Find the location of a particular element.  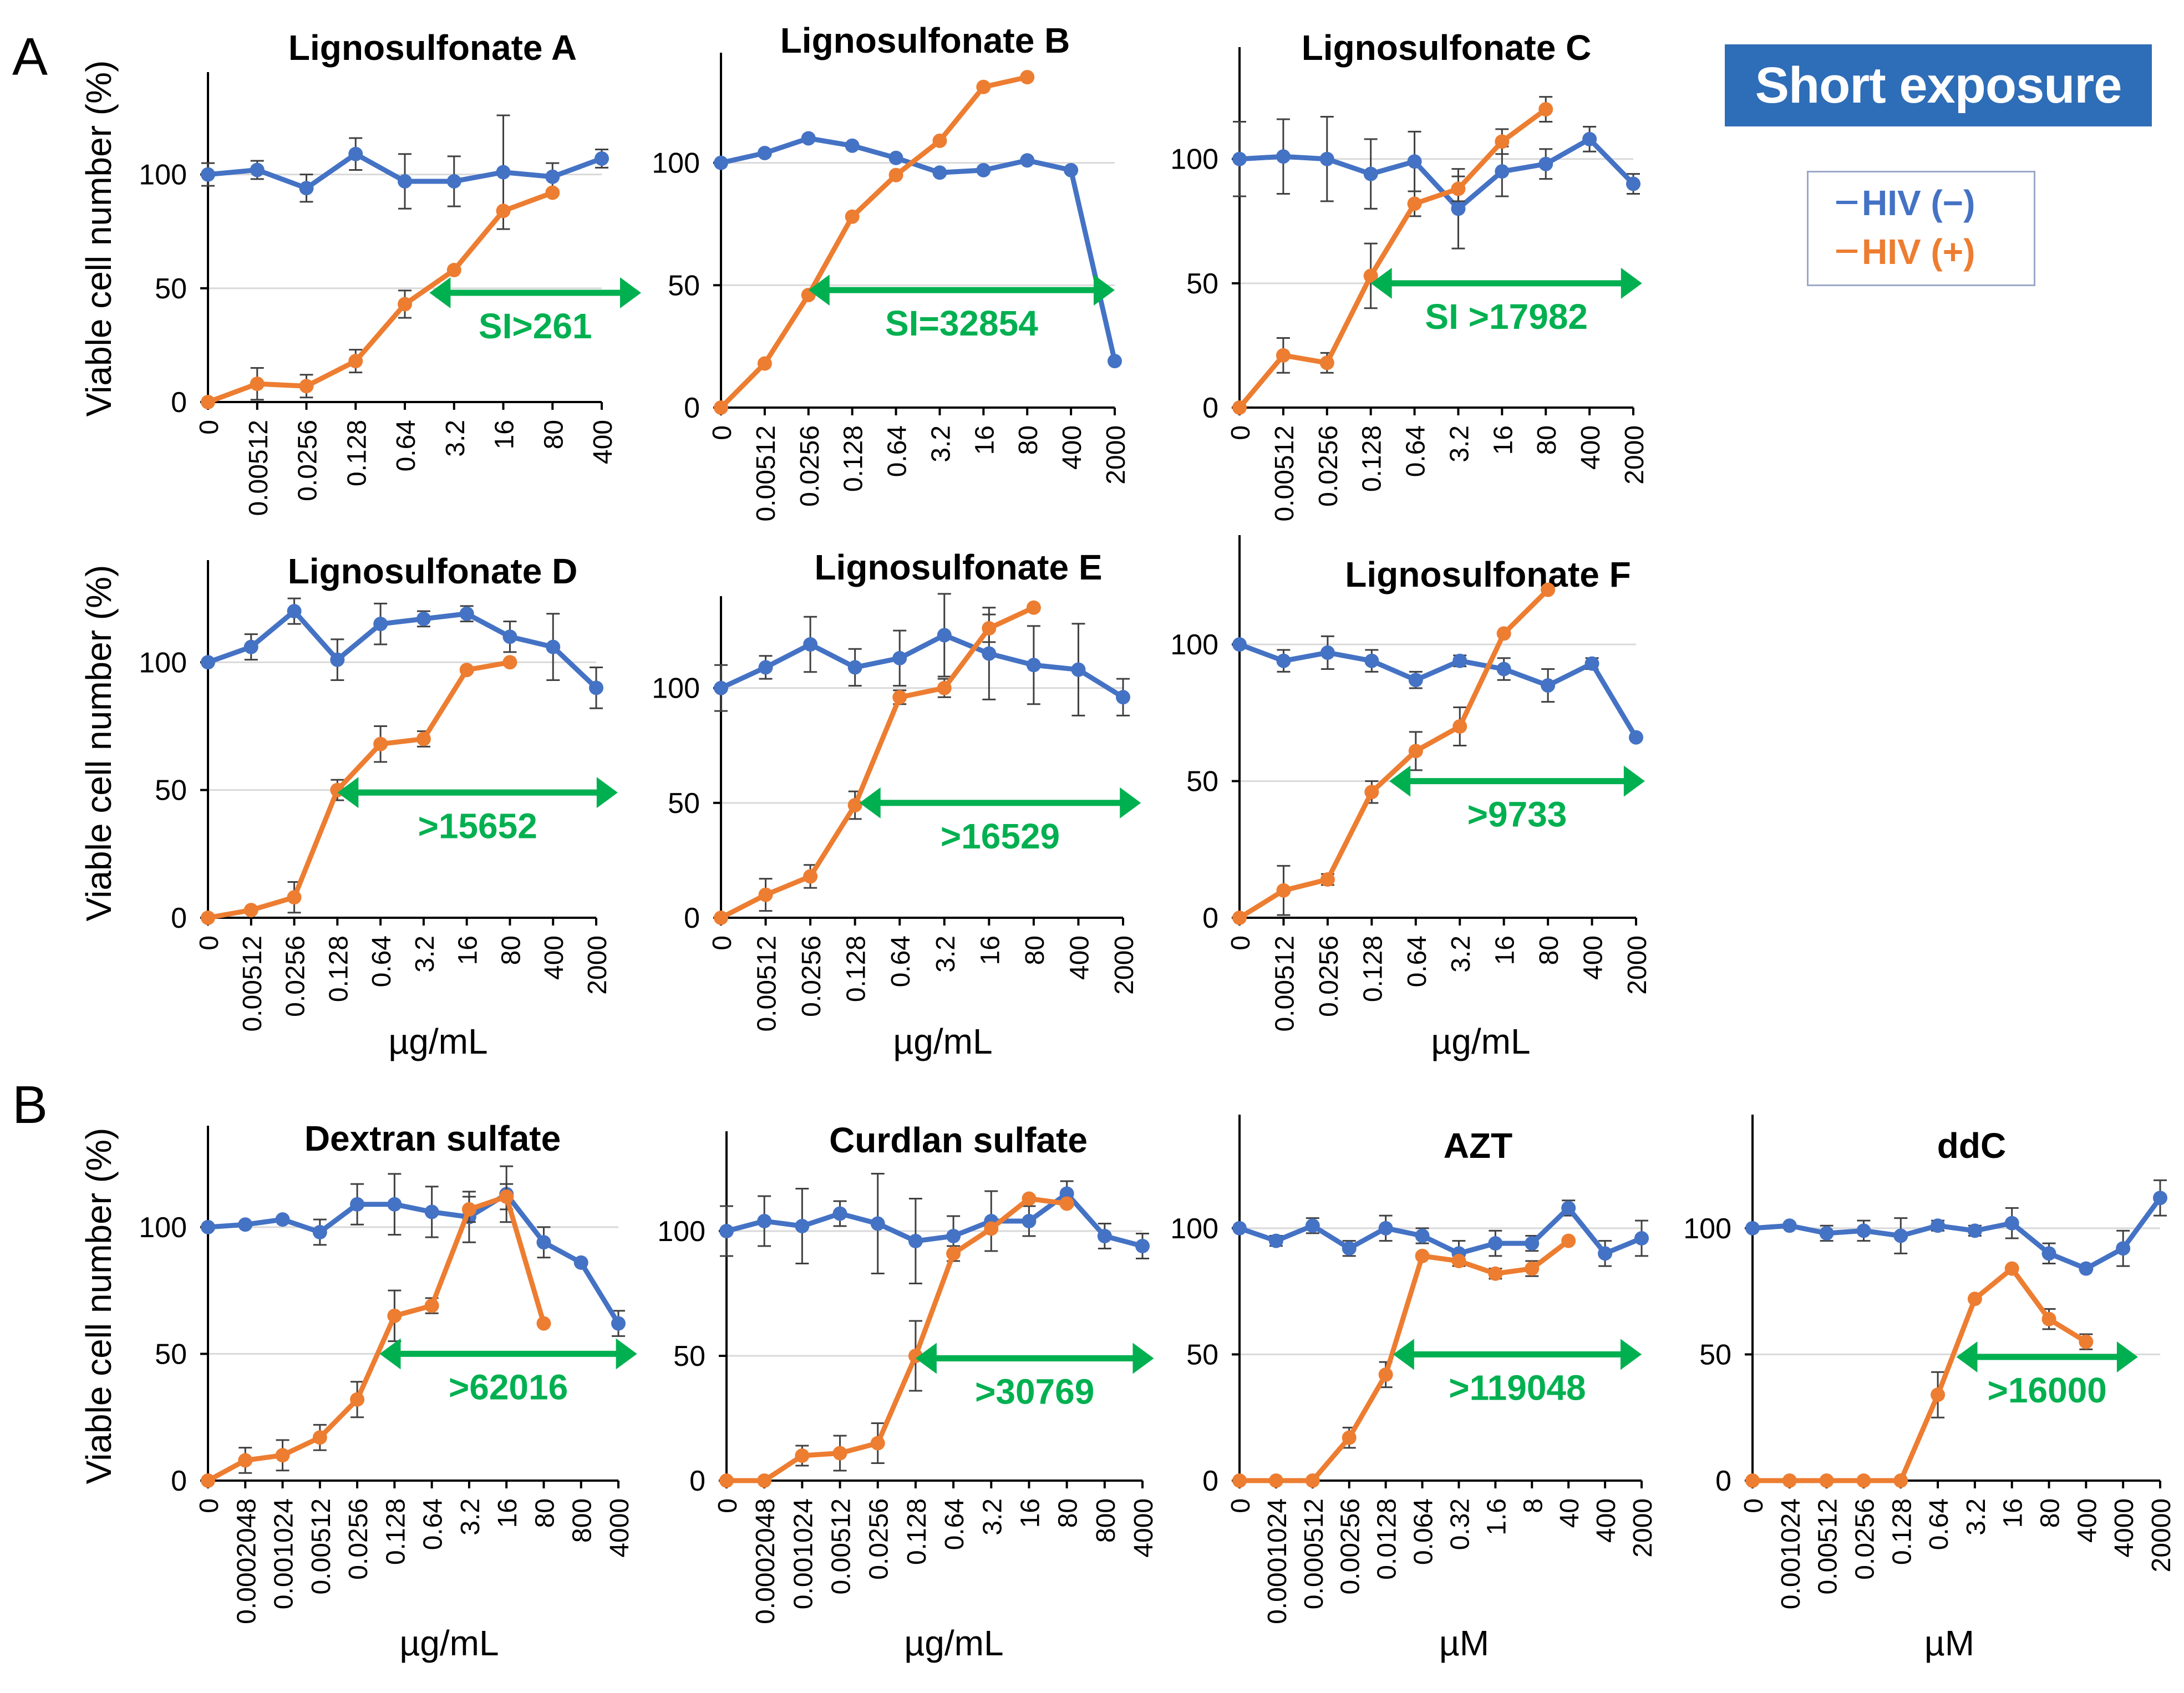

si-arrow: >119048 is located at coordinates (1517, 1373).